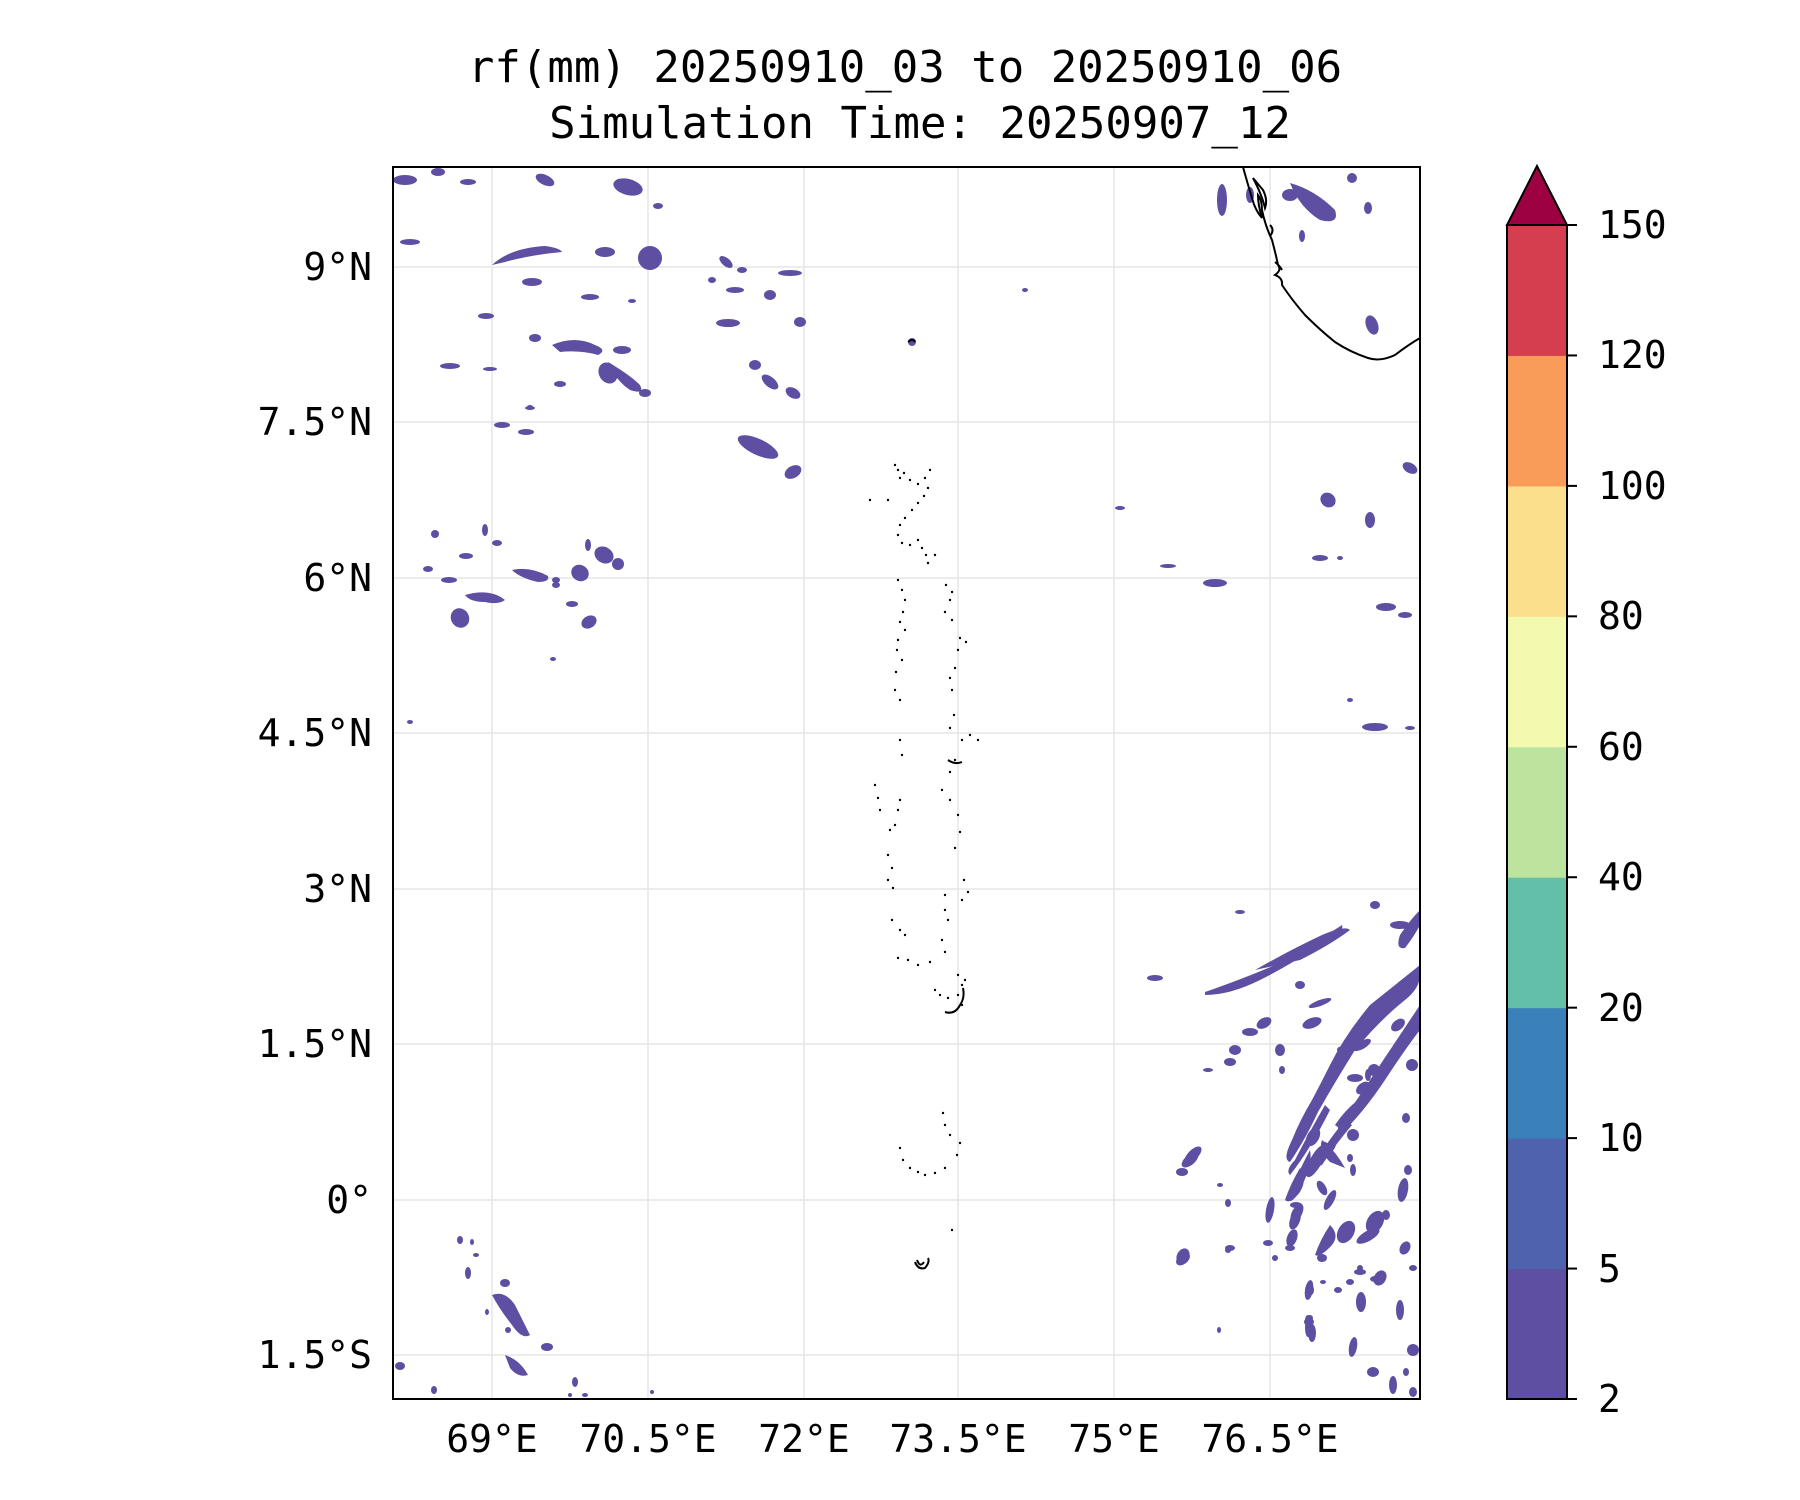  Describe the element at coordinates (1621, 616) in the screenshot. I see `colorbar-tick-label: 80` at that location.